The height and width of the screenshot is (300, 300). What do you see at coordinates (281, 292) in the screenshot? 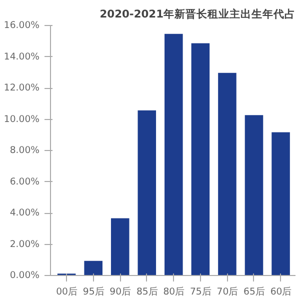
I see `x-tick-label: 60后` at bounding box center [281, 292].